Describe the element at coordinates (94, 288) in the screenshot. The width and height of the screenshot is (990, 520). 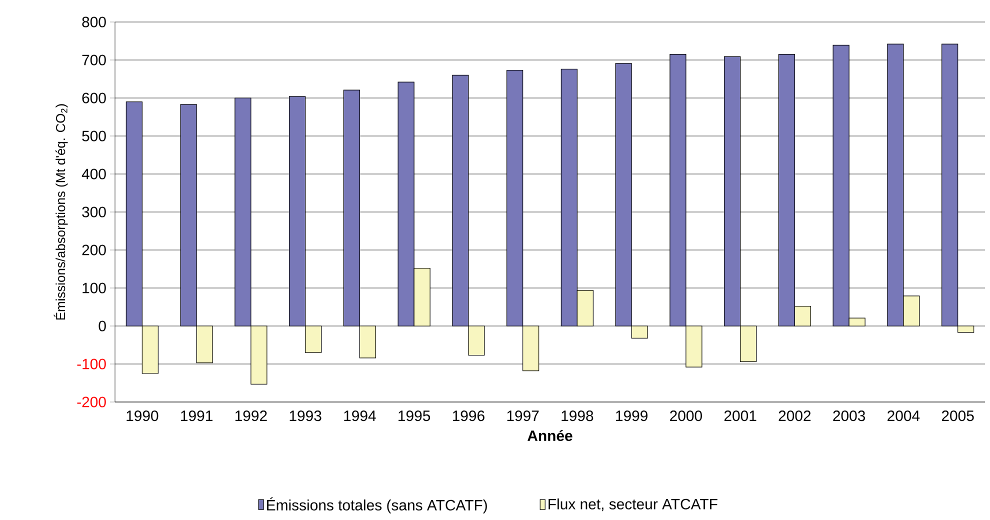
I see `y-tick-label: 100` at that location.